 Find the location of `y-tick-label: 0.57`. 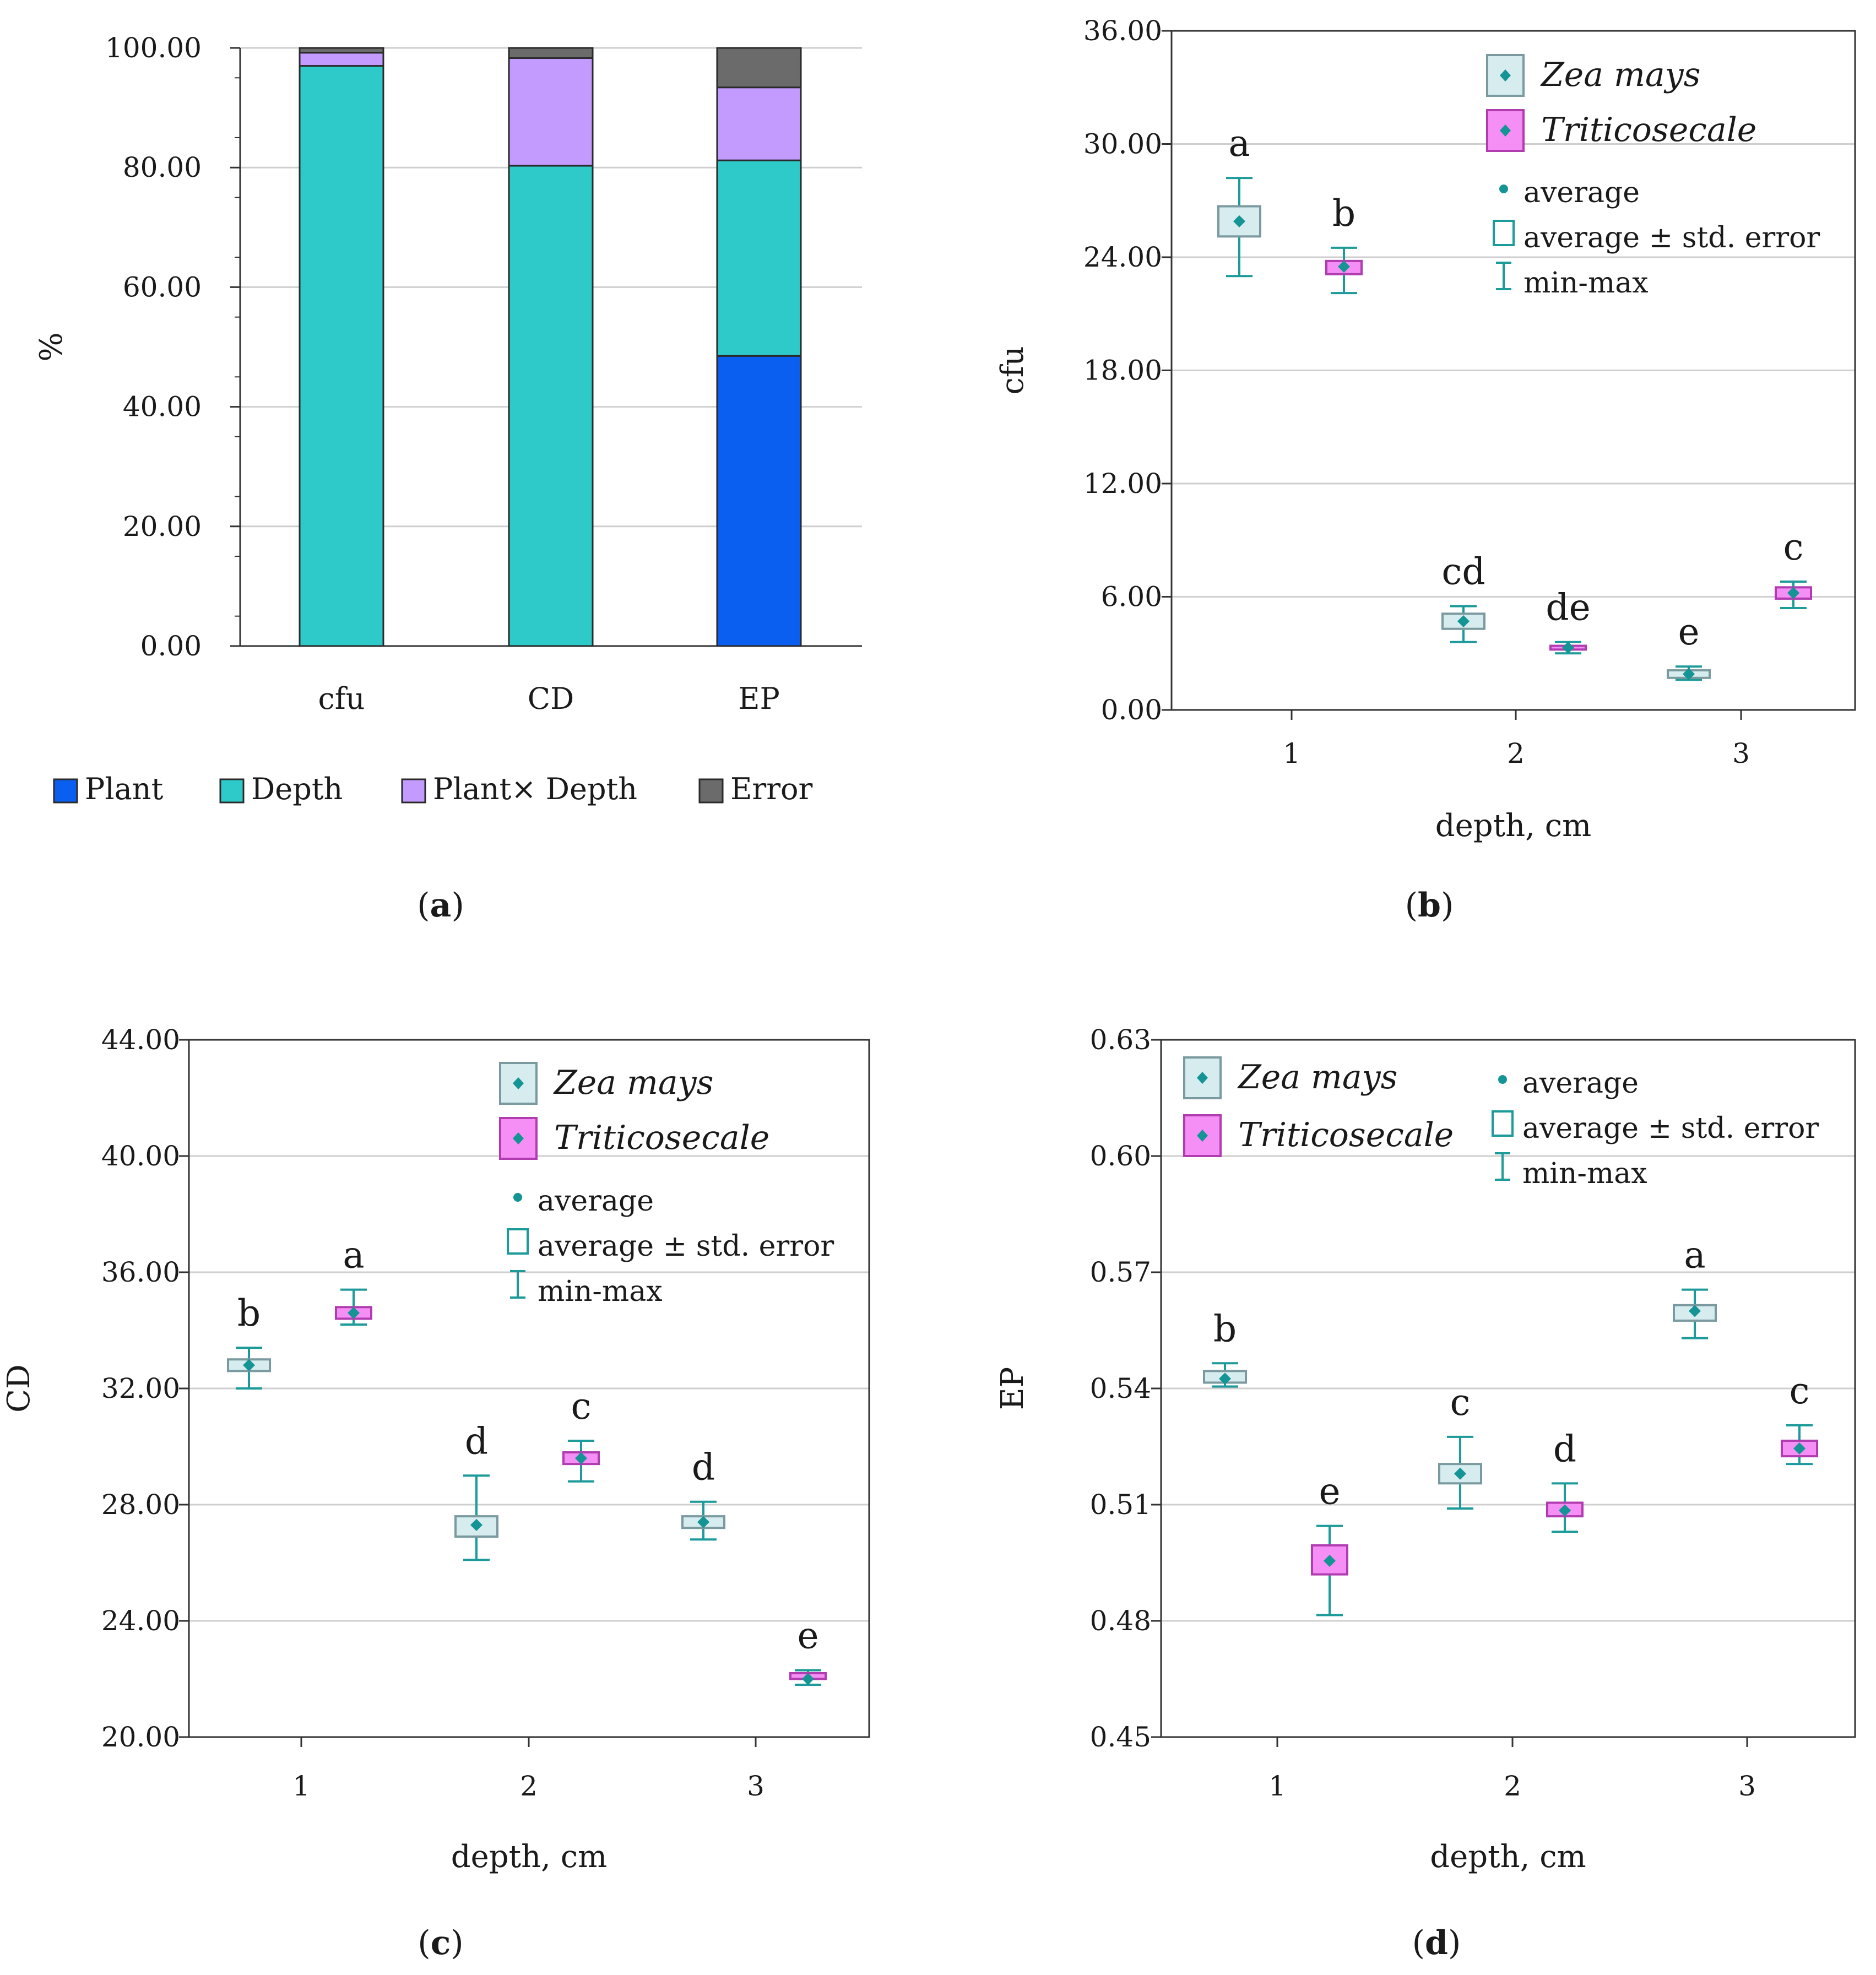

y-tick-label: 0.57 is located at coordinates (1120, 1272).